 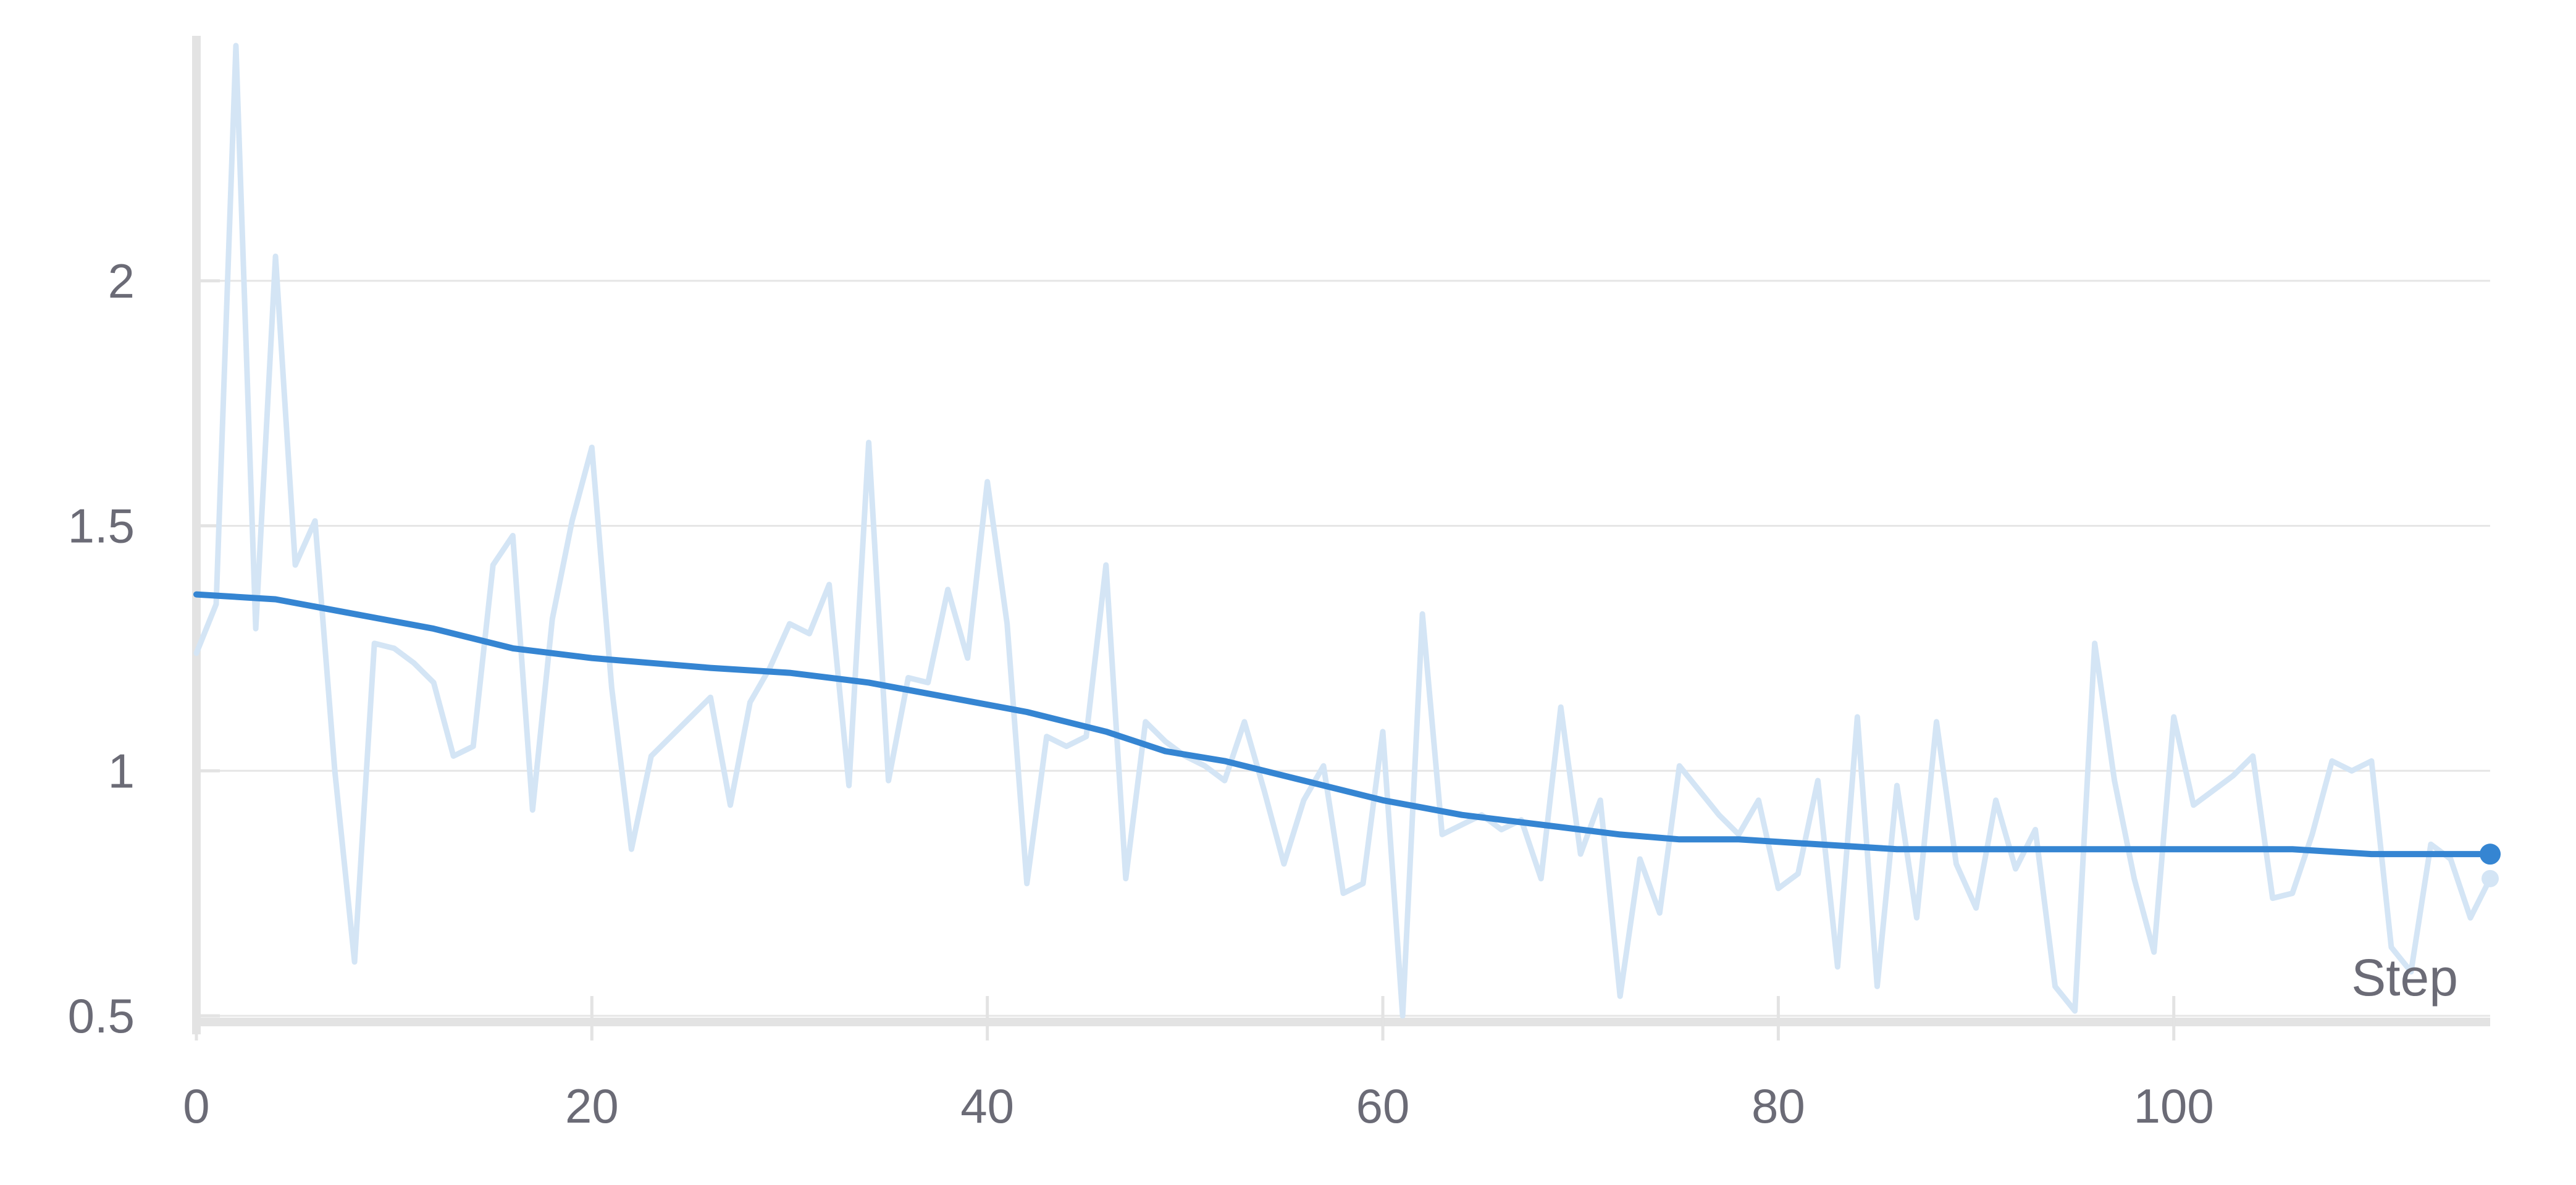 What do you see at coordinates (2490, 854) in the screenshot?
I see `smoothed-series-end-point` at bounding box center [2490, 854].